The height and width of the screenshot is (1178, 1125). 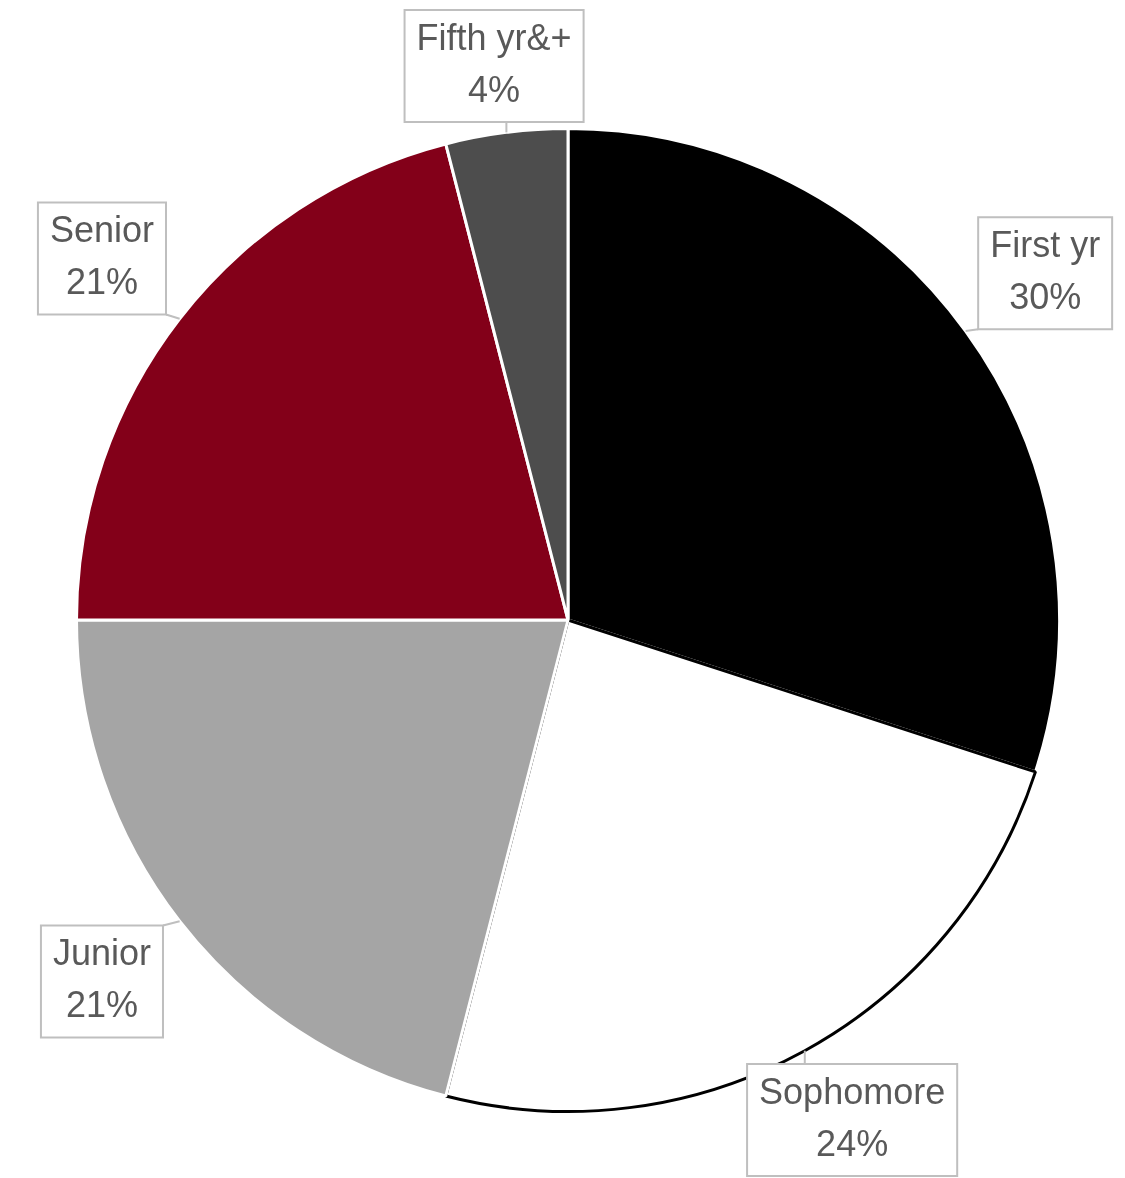 What do you see at coordinates (494, 89) in the screenshot?
I see `data-label: 4%` at bounding box center [494, 89].